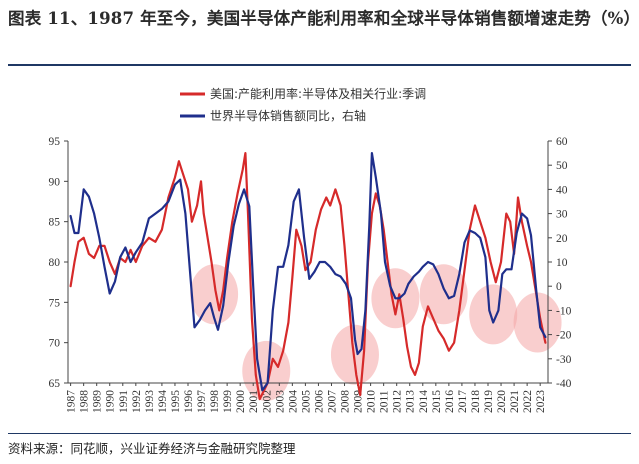 This screenshot has height=464, width=639. Describe the element at coordinates (359, 401) in the screenshot. I see `x-tick-label: 2009` at that location.